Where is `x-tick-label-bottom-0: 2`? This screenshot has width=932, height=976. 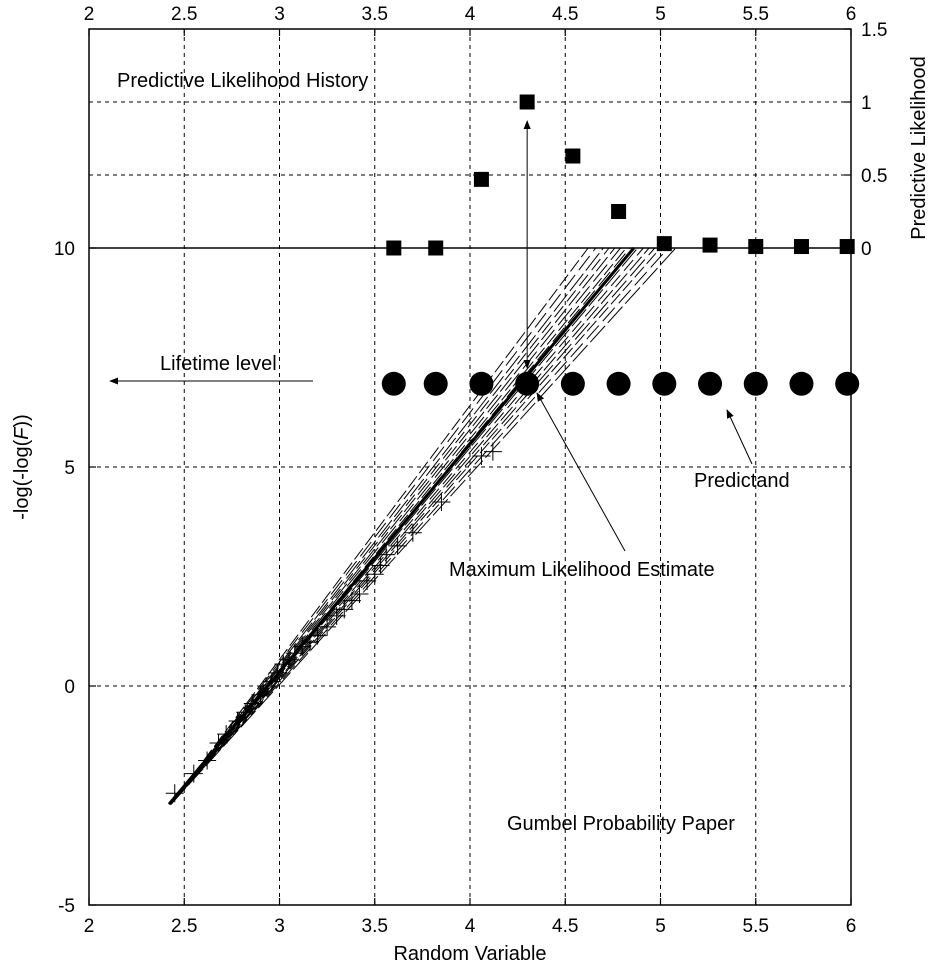 x-tick-label-bottom-0: 2 is located at coordinates (89, 926).